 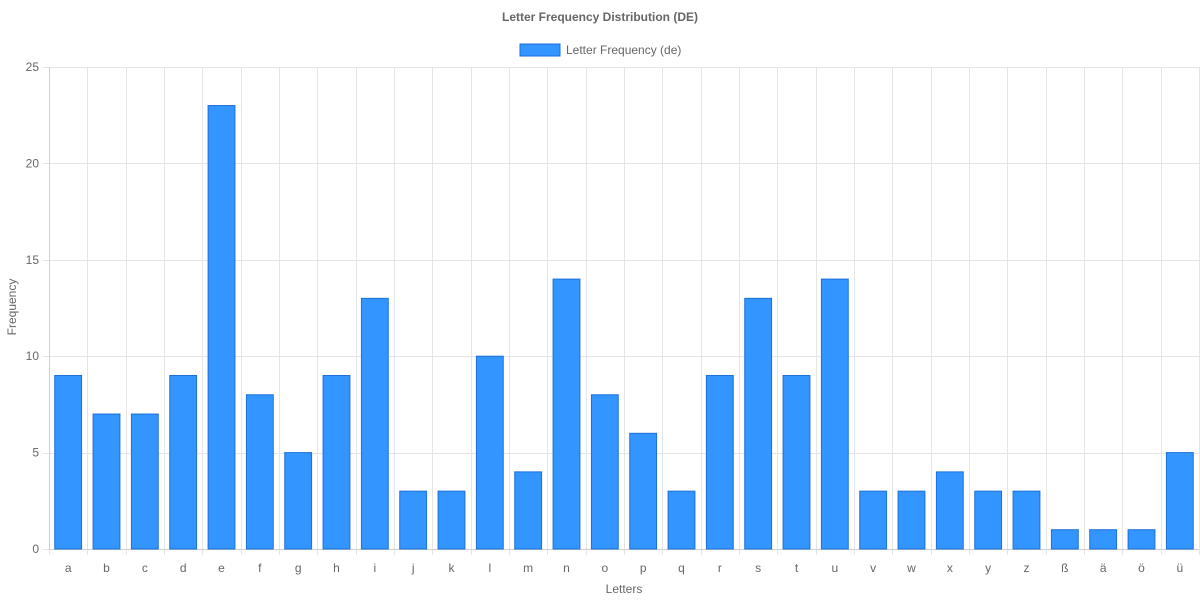 What do you see at coordinates (600, 17) in the screenshot?
I see `chart-title: Letter Frequency Distribution (DE)` at bounding box center [600, 17].